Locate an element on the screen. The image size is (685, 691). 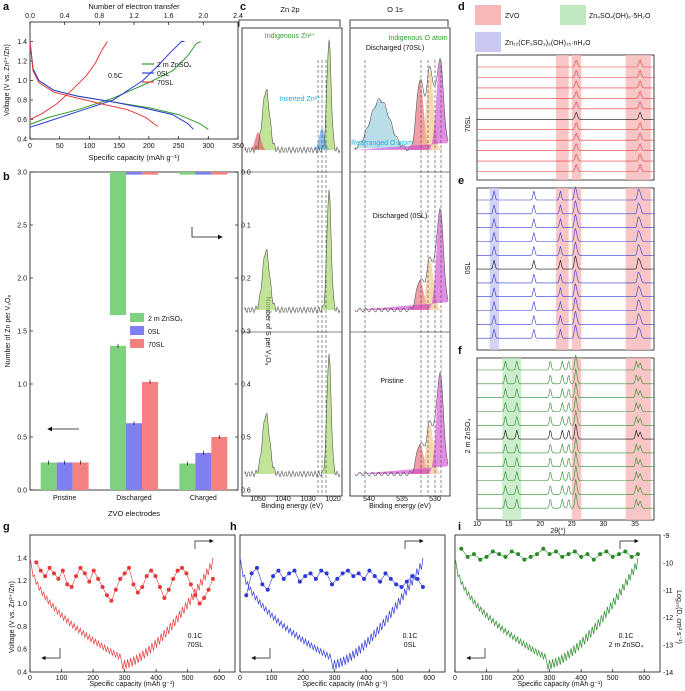
diffusion-point is located at coordinates (637, 554).